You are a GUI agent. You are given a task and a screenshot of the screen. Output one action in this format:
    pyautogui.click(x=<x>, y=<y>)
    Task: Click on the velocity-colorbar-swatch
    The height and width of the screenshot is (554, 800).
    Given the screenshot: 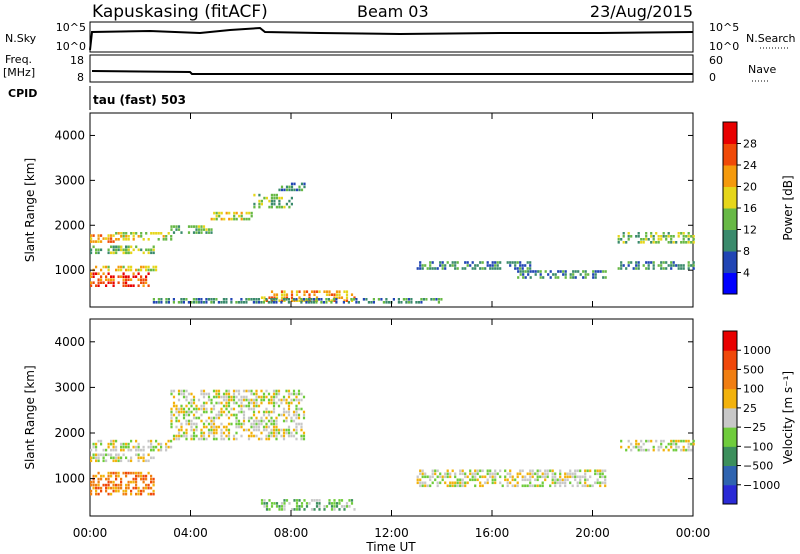 What is the action you would take?
    pyautogui.click(x=730, y=417)
    